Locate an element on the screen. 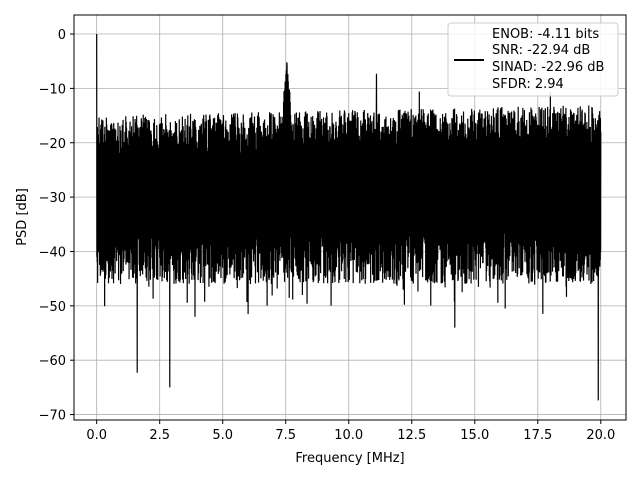 This screenshot has height=480, width=640. y-tick-label: −20 is located at coordinates (52, 144).